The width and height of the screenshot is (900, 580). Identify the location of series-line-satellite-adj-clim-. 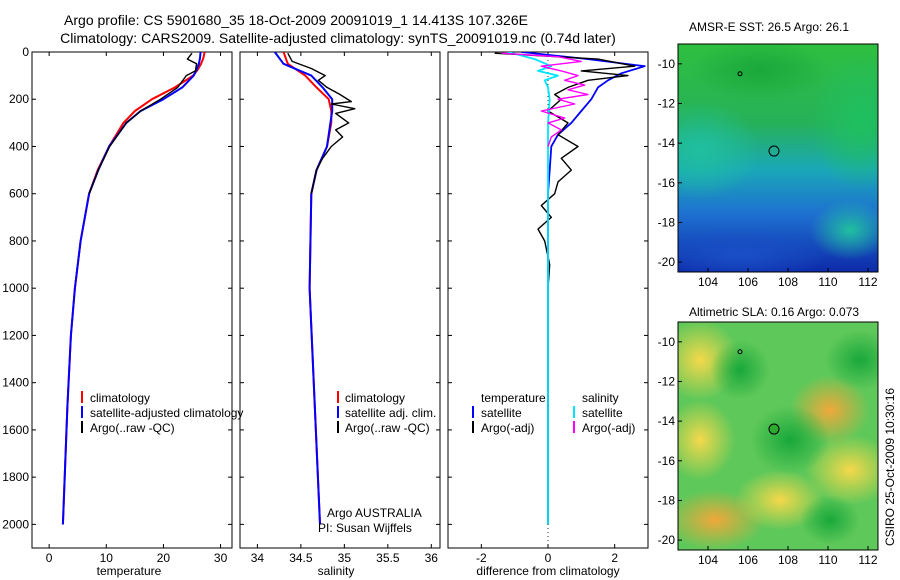
(303, 288).